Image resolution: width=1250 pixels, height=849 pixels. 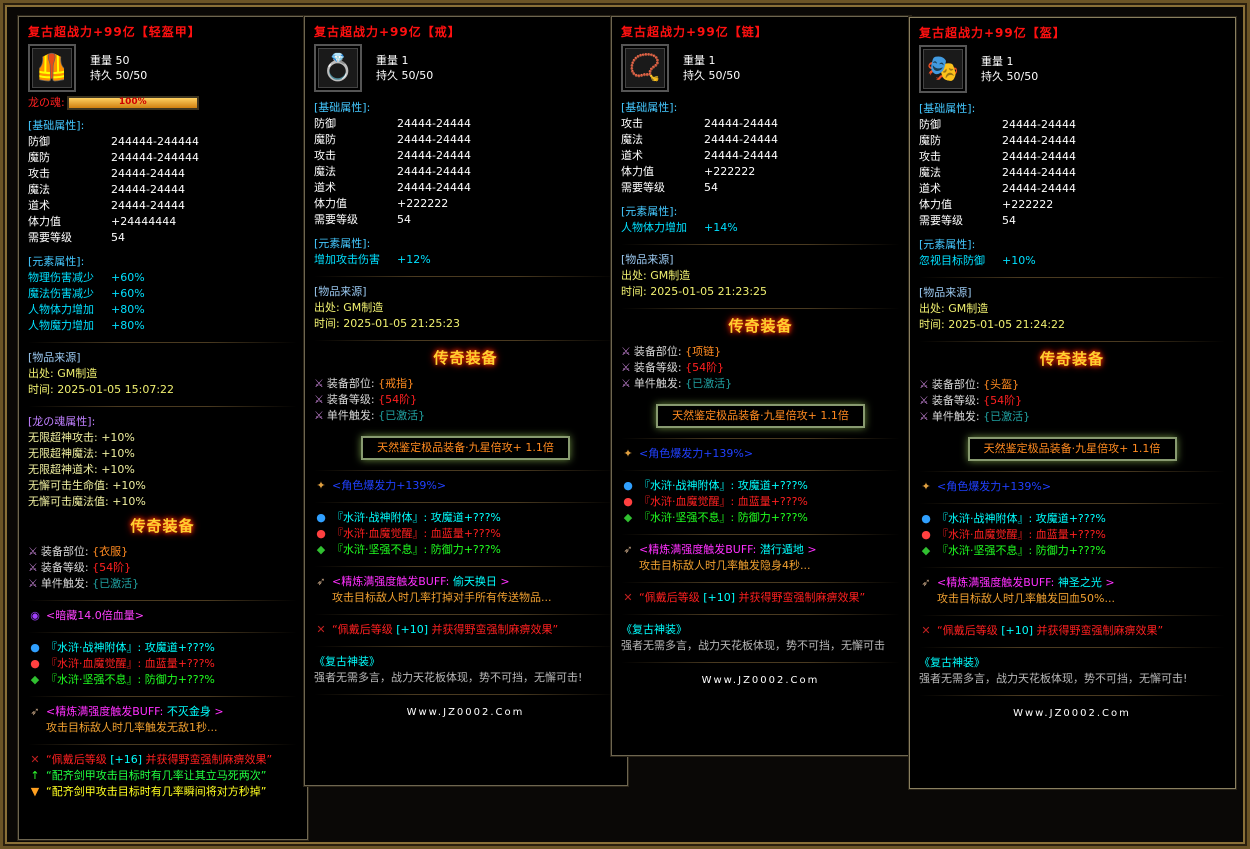 What do you see at coordinates (930, 188) in the screenshot?
I see `attr-name: 道术` at bounding box center [930, 188].